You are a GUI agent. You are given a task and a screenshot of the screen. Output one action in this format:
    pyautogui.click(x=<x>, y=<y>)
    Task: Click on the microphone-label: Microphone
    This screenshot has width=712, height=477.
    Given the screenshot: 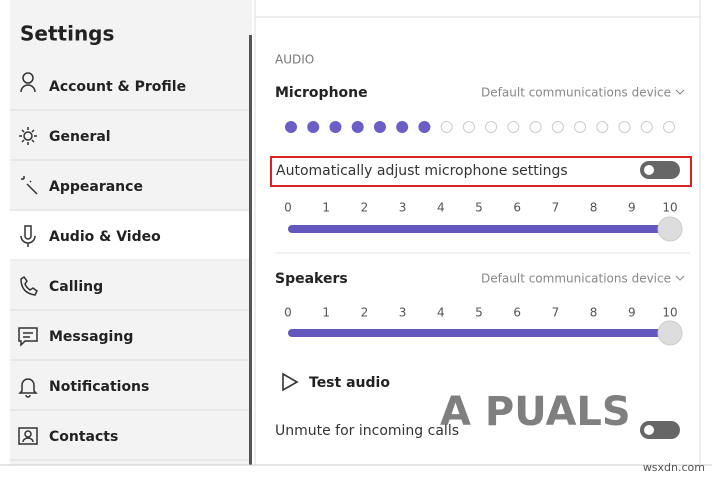 What is the action you would take?
    pyautogui.click(x=321, y=93)
    